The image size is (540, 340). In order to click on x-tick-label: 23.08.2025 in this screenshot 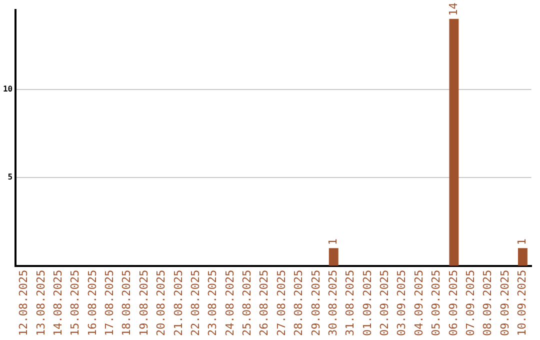, I will do `click(213, 303)`.